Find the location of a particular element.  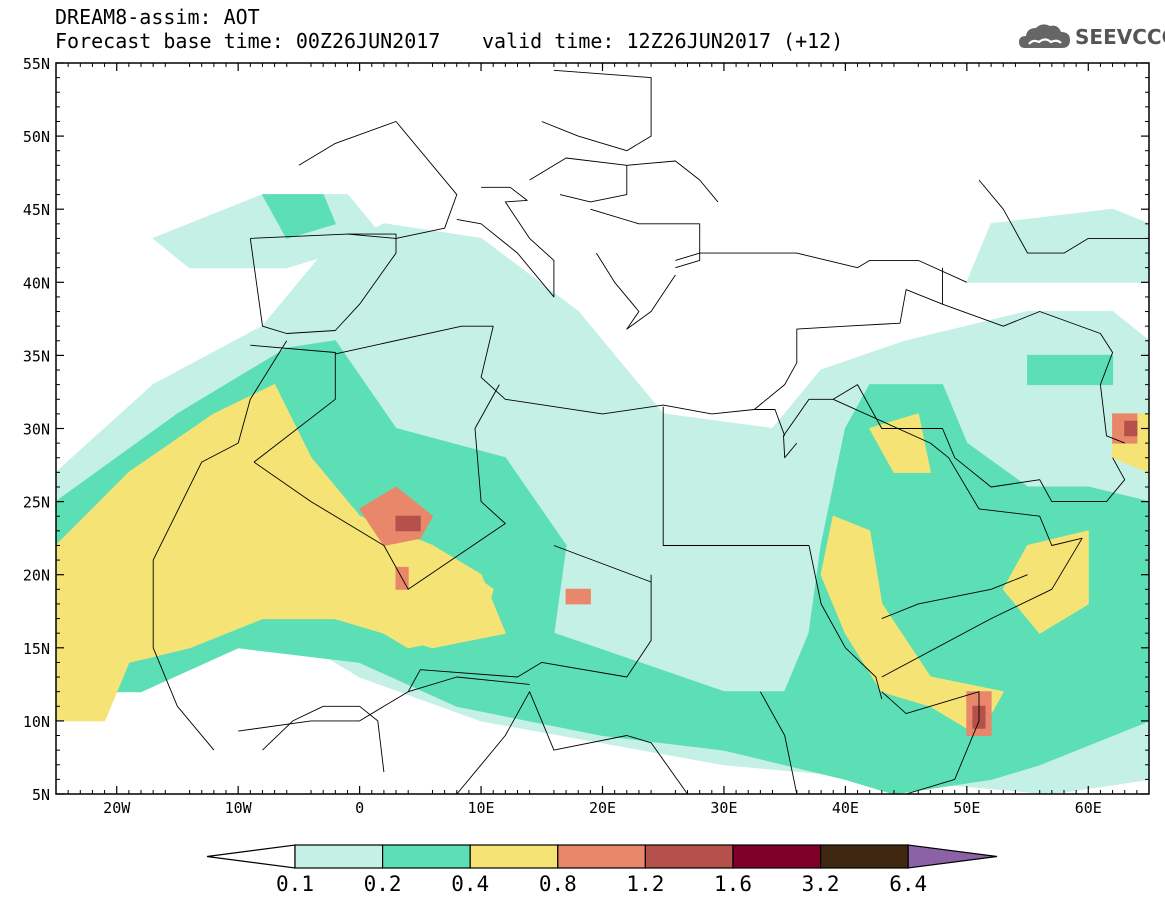

logo-text: SEEVCCC is located at coordinates (1120, 37).